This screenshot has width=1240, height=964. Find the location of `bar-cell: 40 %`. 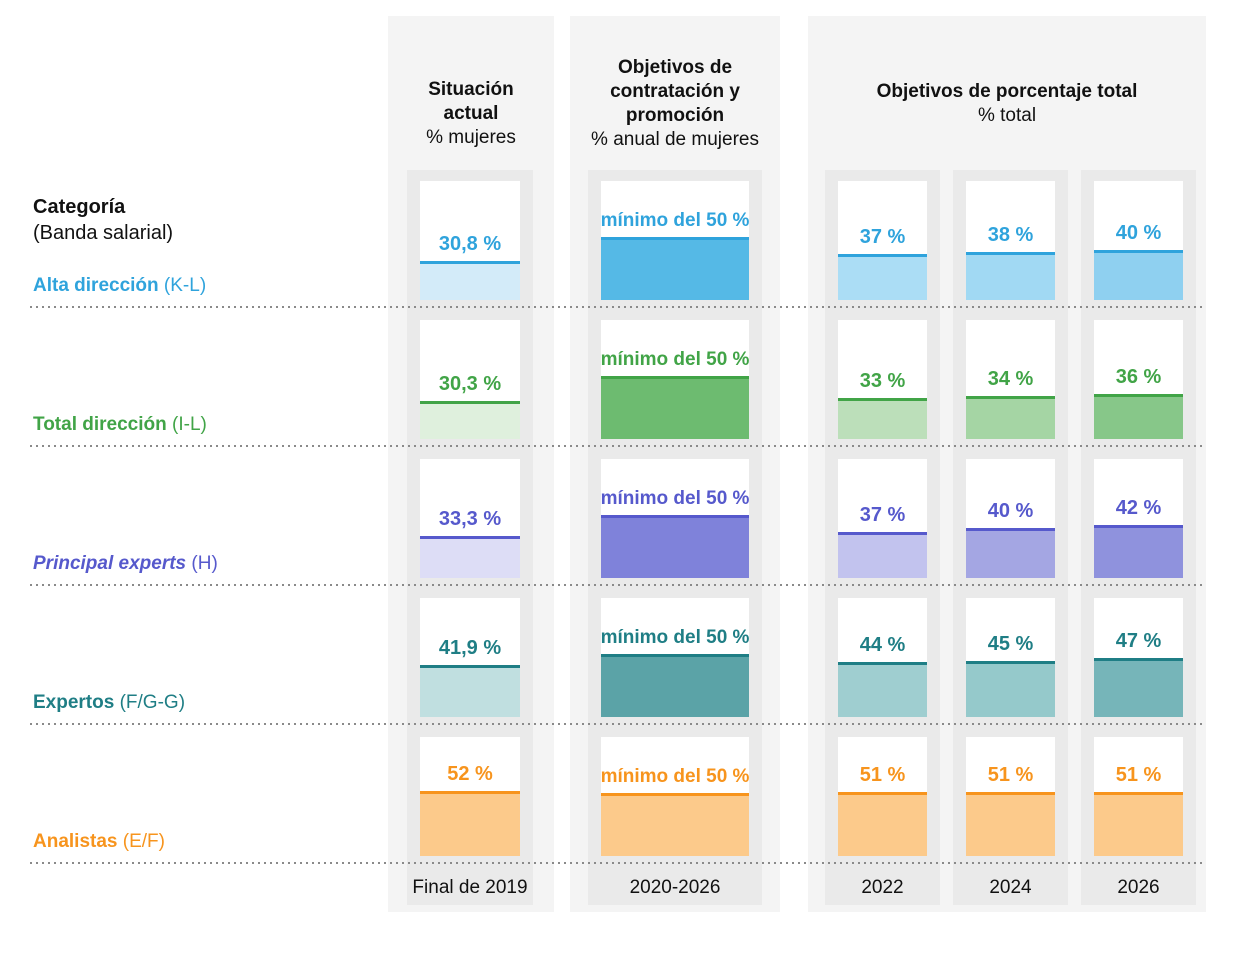

bar-cell: 40 % is located at coordinates (1138, 240).